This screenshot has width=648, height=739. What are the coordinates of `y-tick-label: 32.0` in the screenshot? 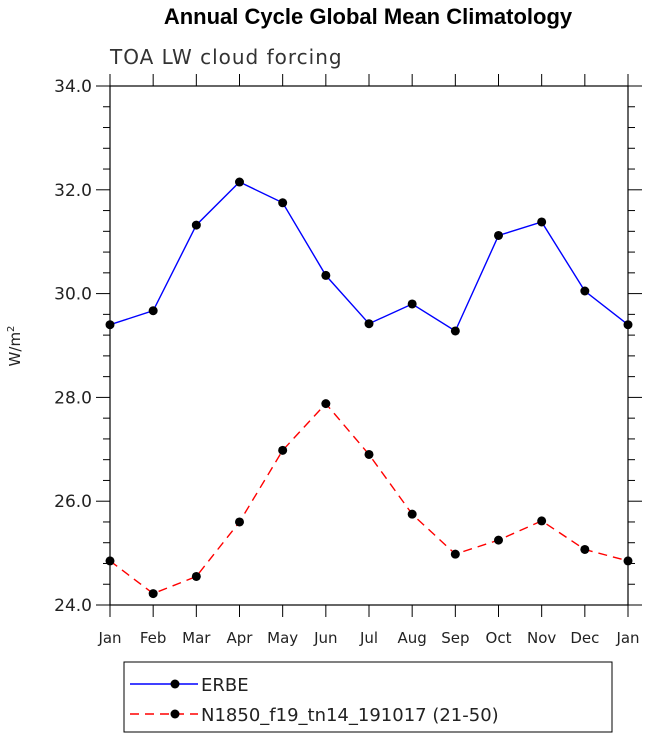 It's located at (73, 191).